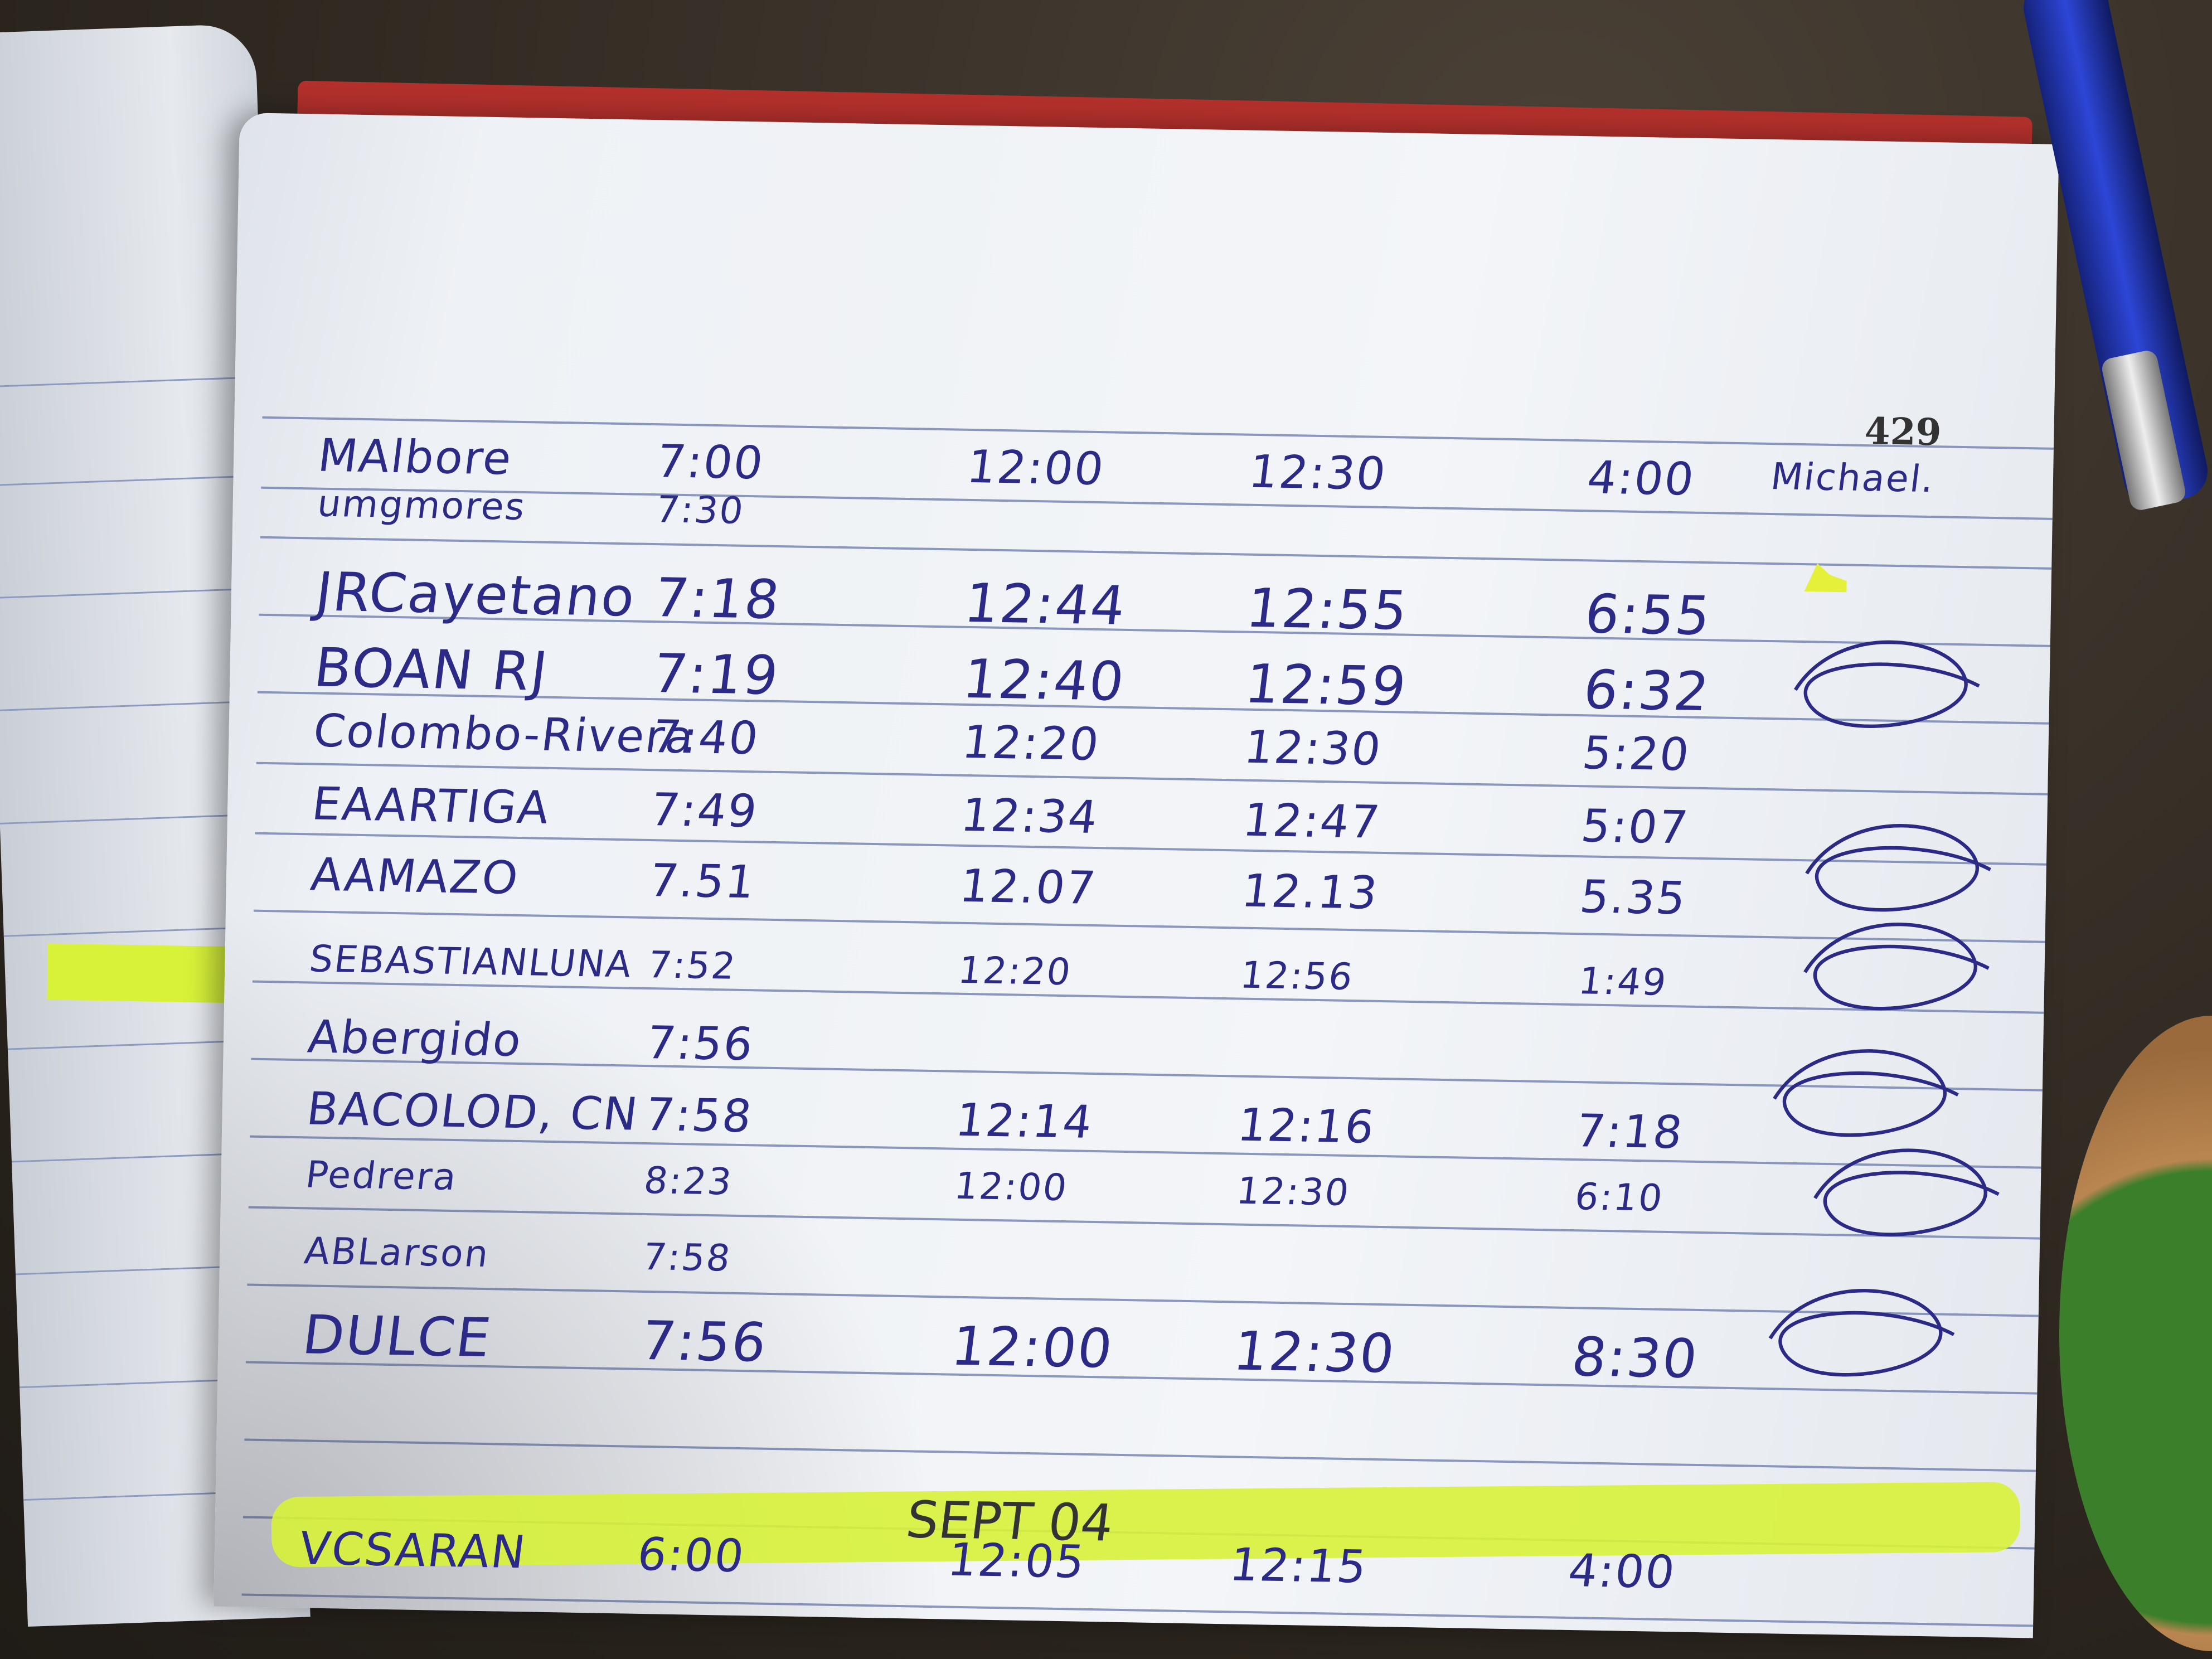 This screenshot has height=1659, width=2212. I want to click on entry-in-lunch: 12:55, so click(1327, 609).